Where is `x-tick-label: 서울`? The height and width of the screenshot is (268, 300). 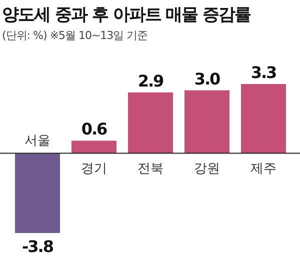
x-tick-label: 서울 is located at coordinates (37, 140).